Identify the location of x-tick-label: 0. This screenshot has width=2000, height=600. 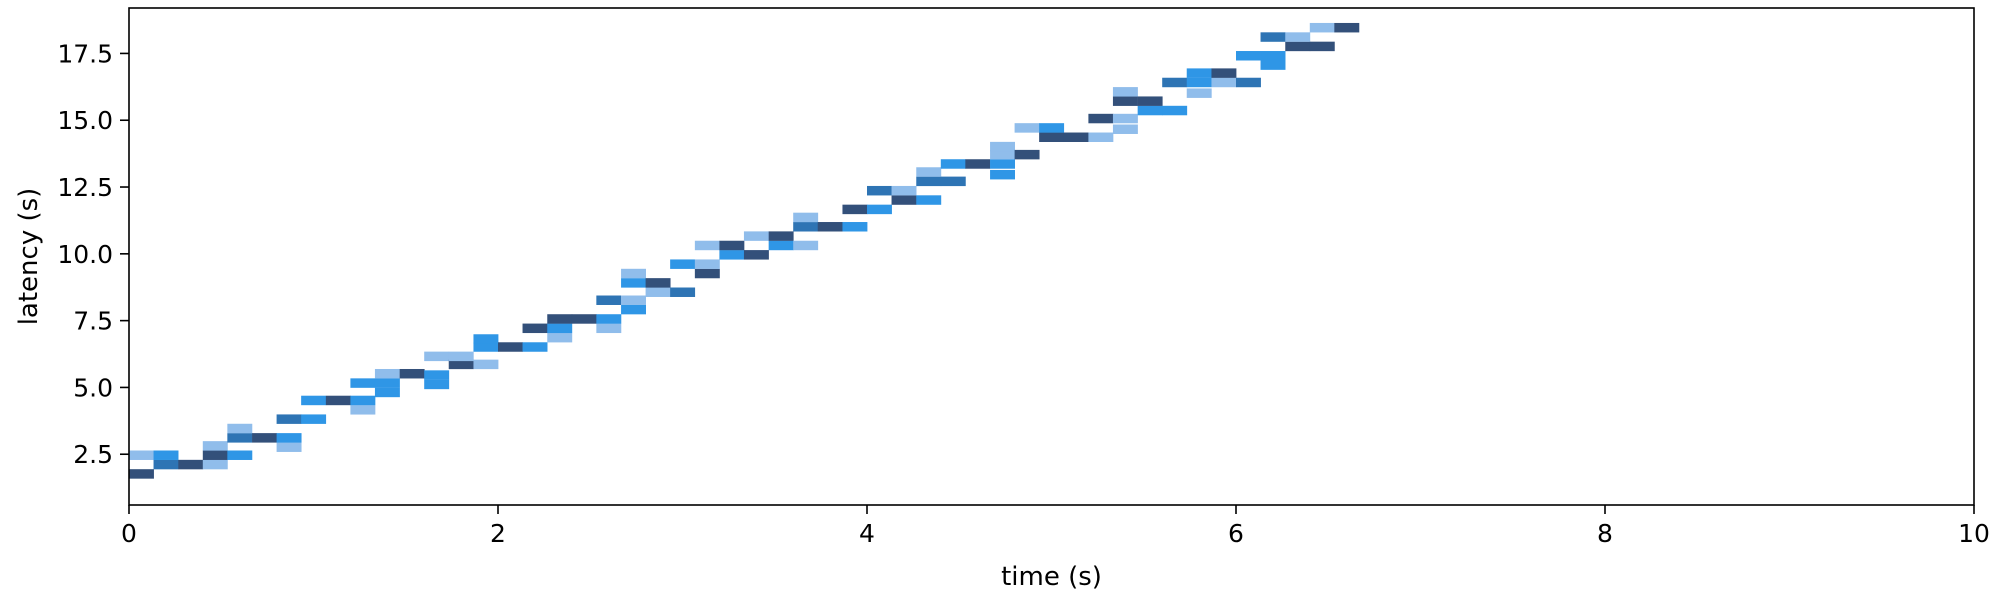
(129, 533).